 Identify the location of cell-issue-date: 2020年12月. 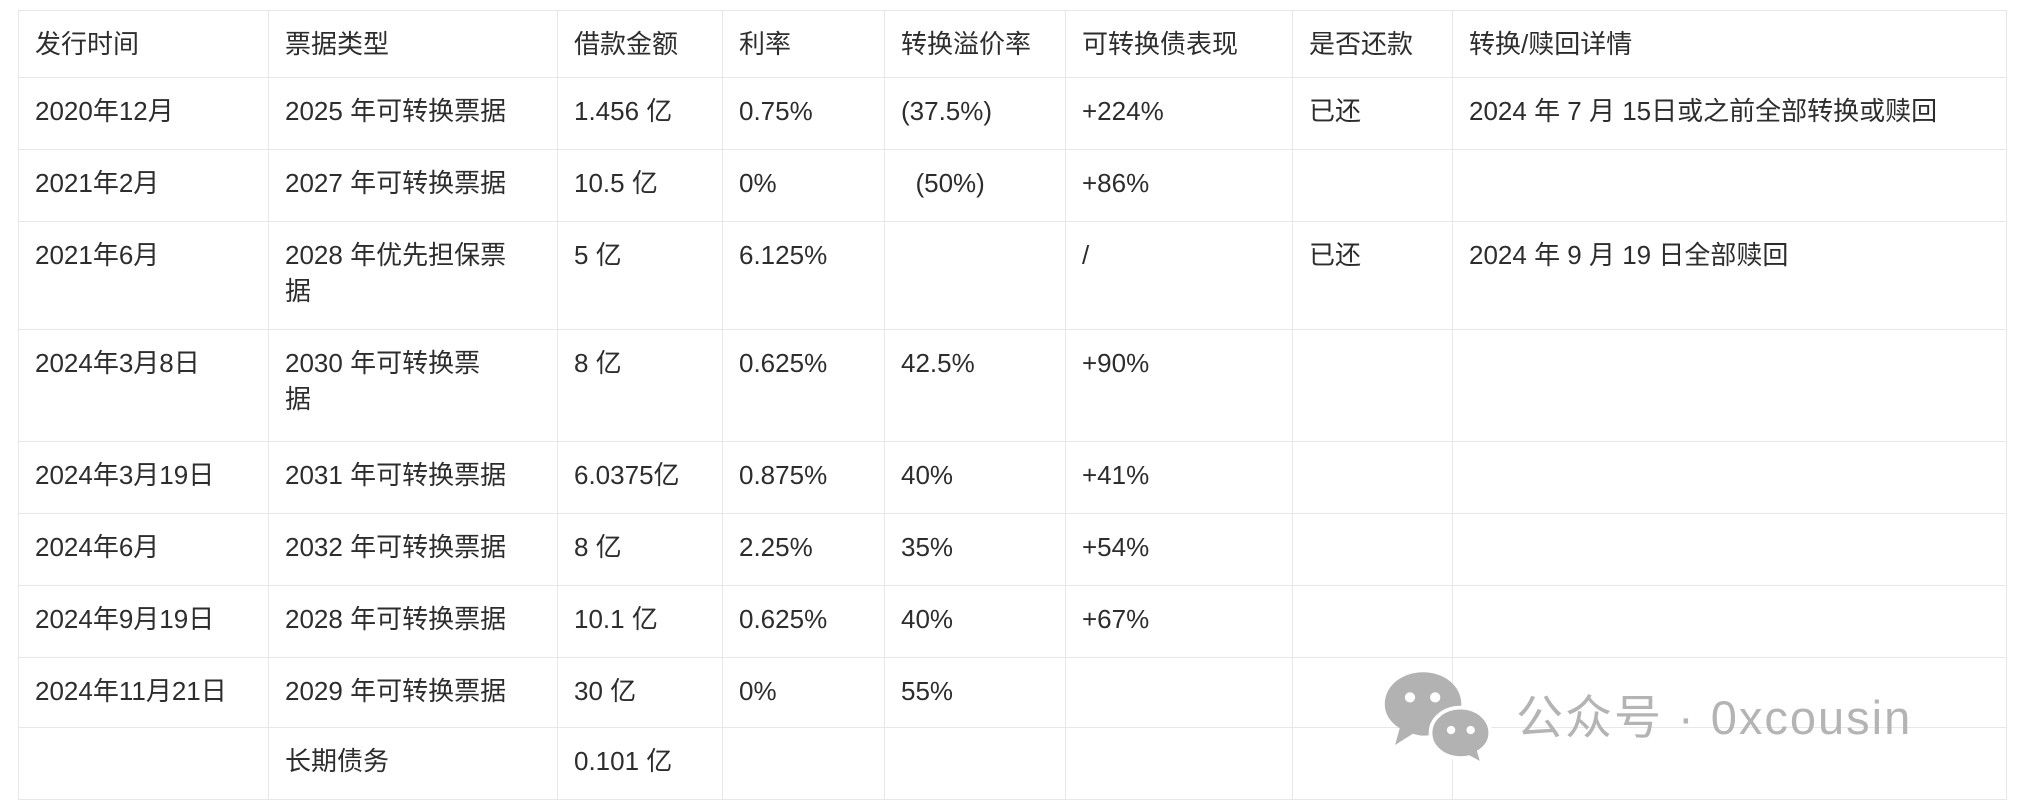
(143, 113).